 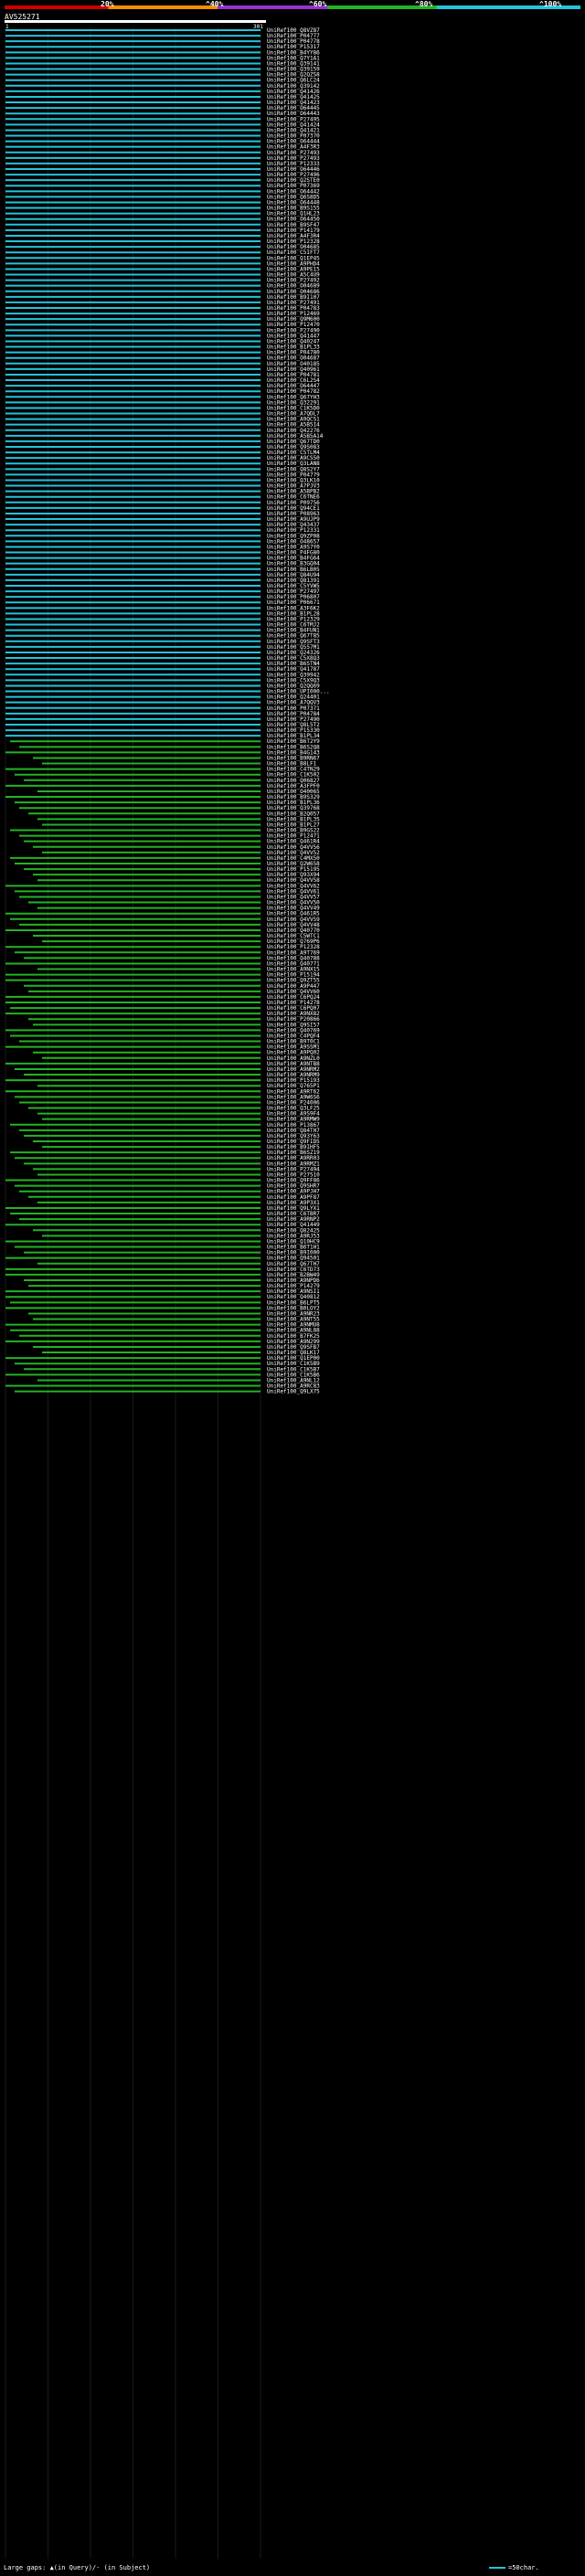 What do you see at coordinates (294, 364) in the screenshot?
I see `hit-label: UniRef100_O40185` at bounding box center [294, 364].